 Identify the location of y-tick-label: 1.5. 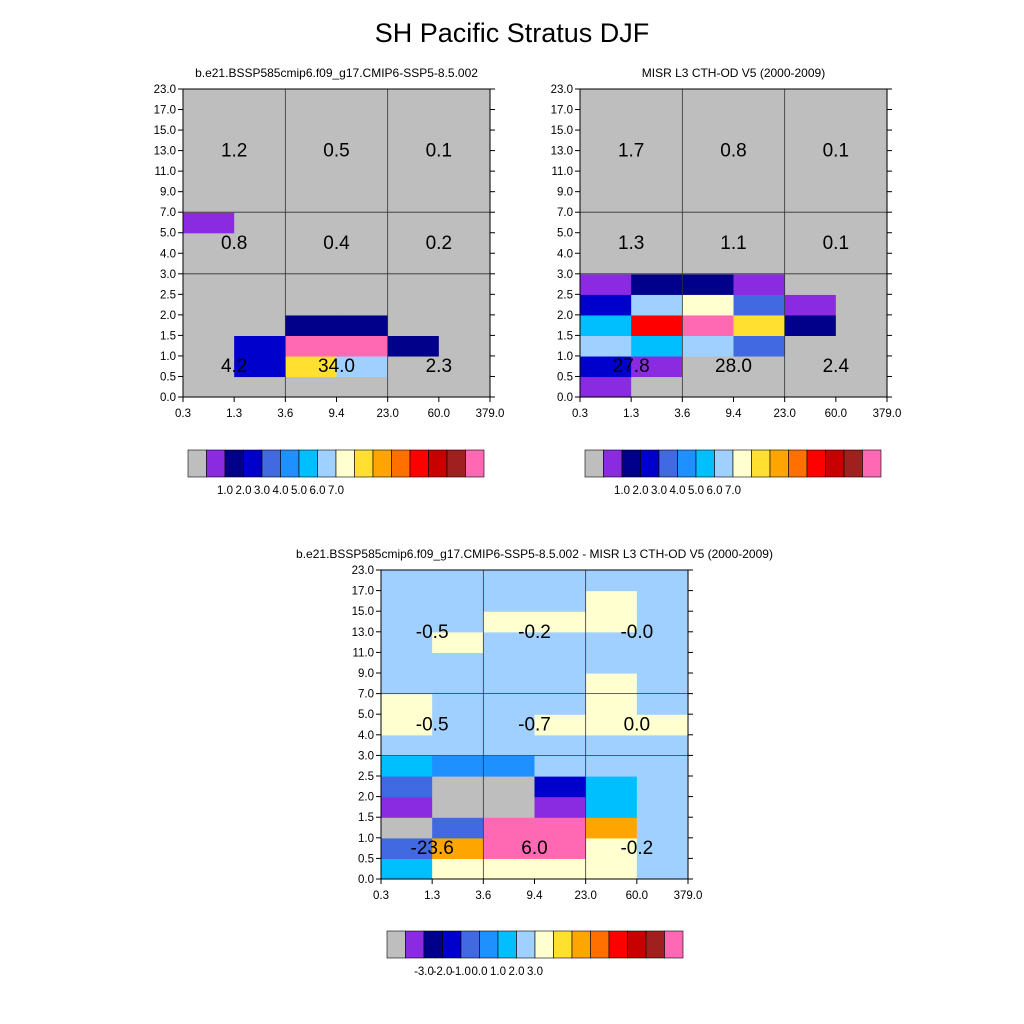
(366, 818).